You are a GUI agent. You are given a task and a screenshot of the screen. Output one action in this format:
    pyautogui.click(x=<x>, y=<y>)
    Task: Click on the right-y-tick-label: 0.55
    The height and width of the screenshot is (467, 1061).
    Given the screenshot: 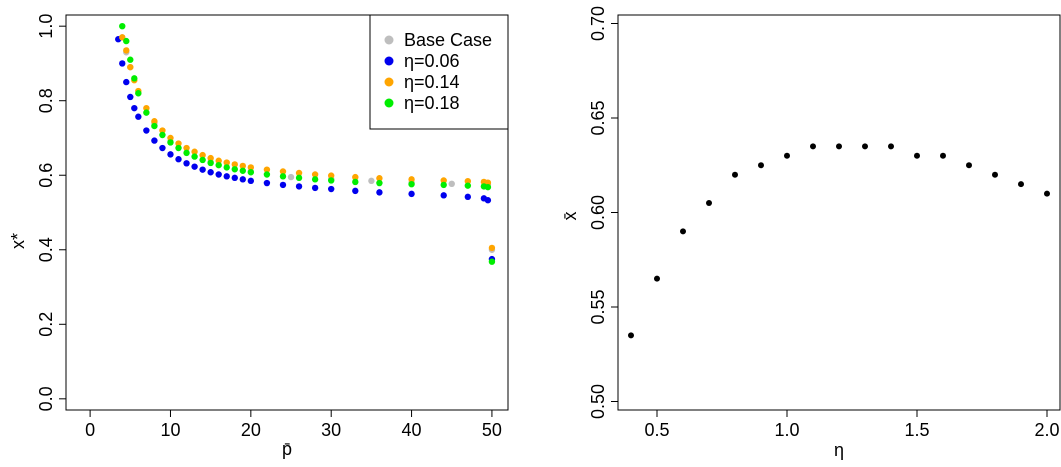 What is the action you would take?
    pyautogui.click(x=598, y=306)
    